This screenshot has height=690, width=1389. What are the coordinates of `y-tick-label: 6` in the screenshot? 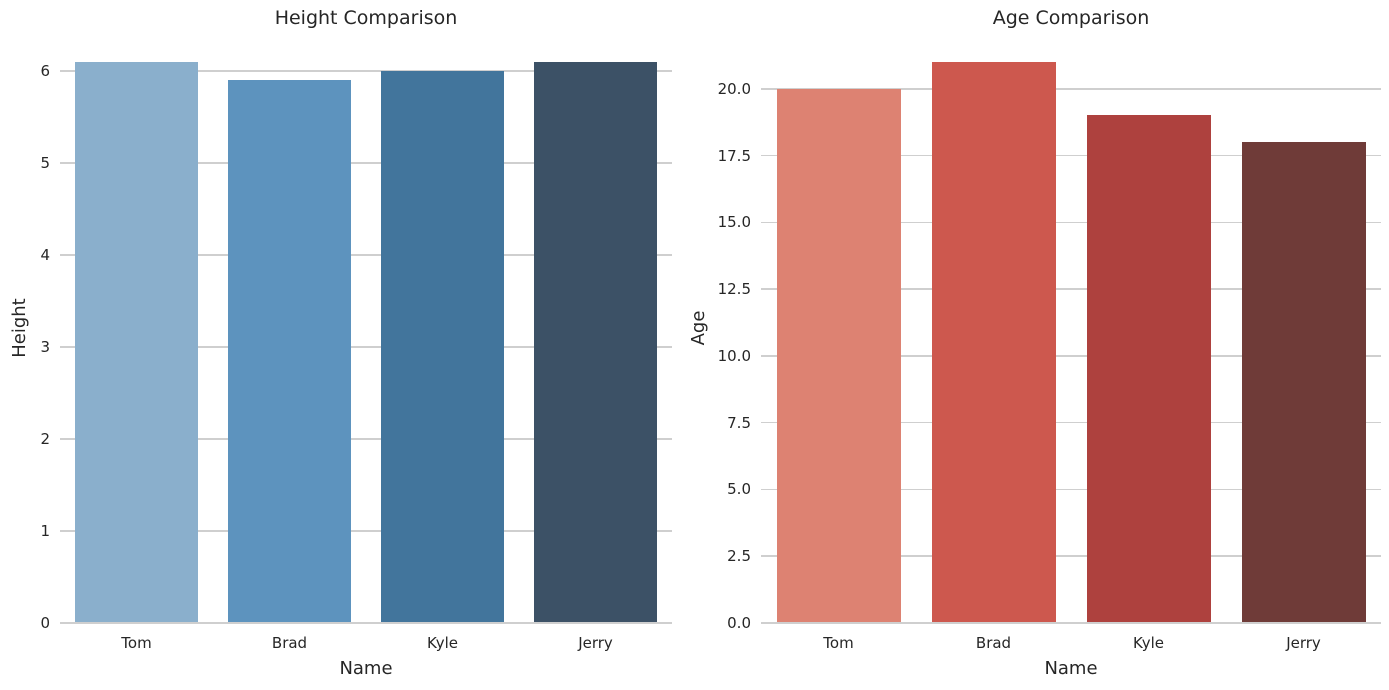 It's located at (45, 71).